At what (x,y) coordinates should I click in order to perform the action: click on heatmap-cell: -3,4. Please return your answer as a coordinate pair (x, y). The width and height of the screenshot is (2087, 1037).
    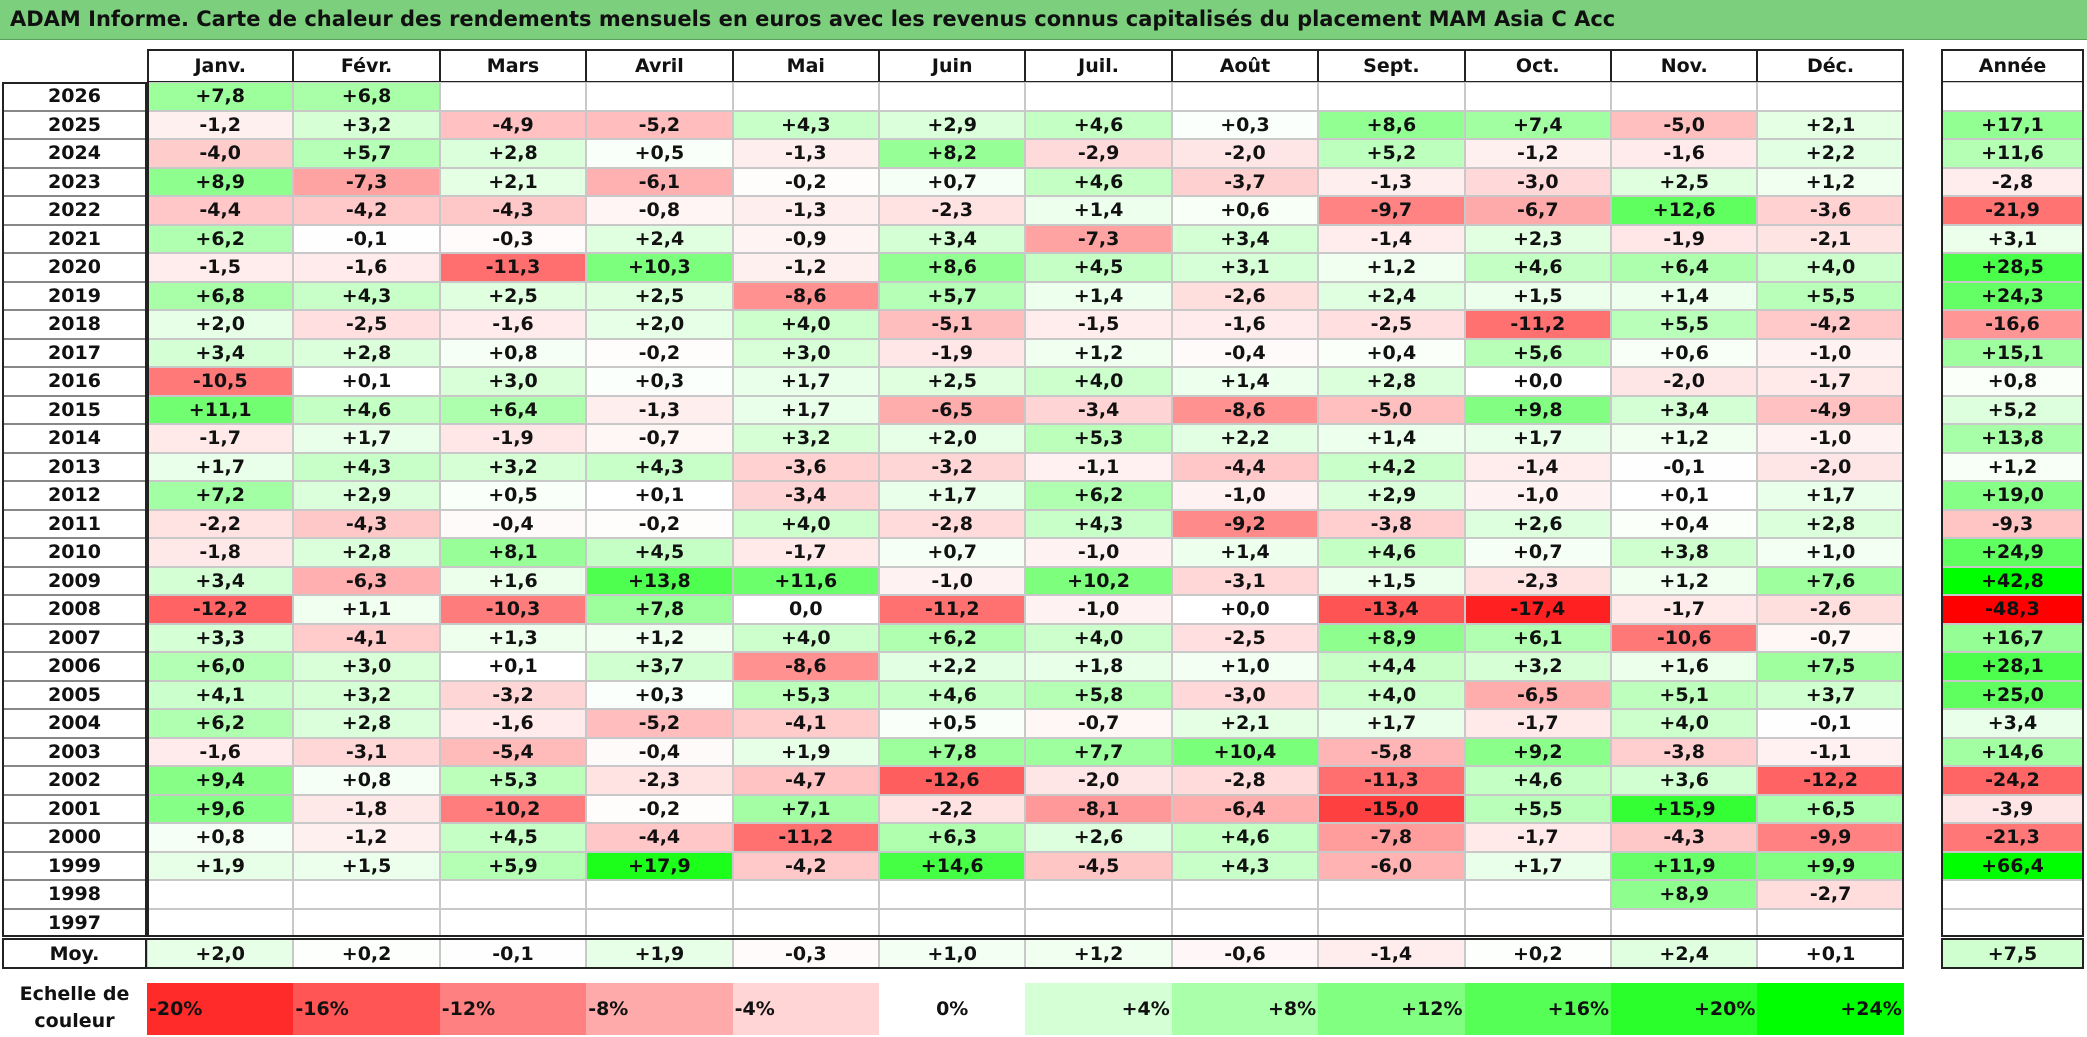
    Looking at the image, I should click on (805, 495).